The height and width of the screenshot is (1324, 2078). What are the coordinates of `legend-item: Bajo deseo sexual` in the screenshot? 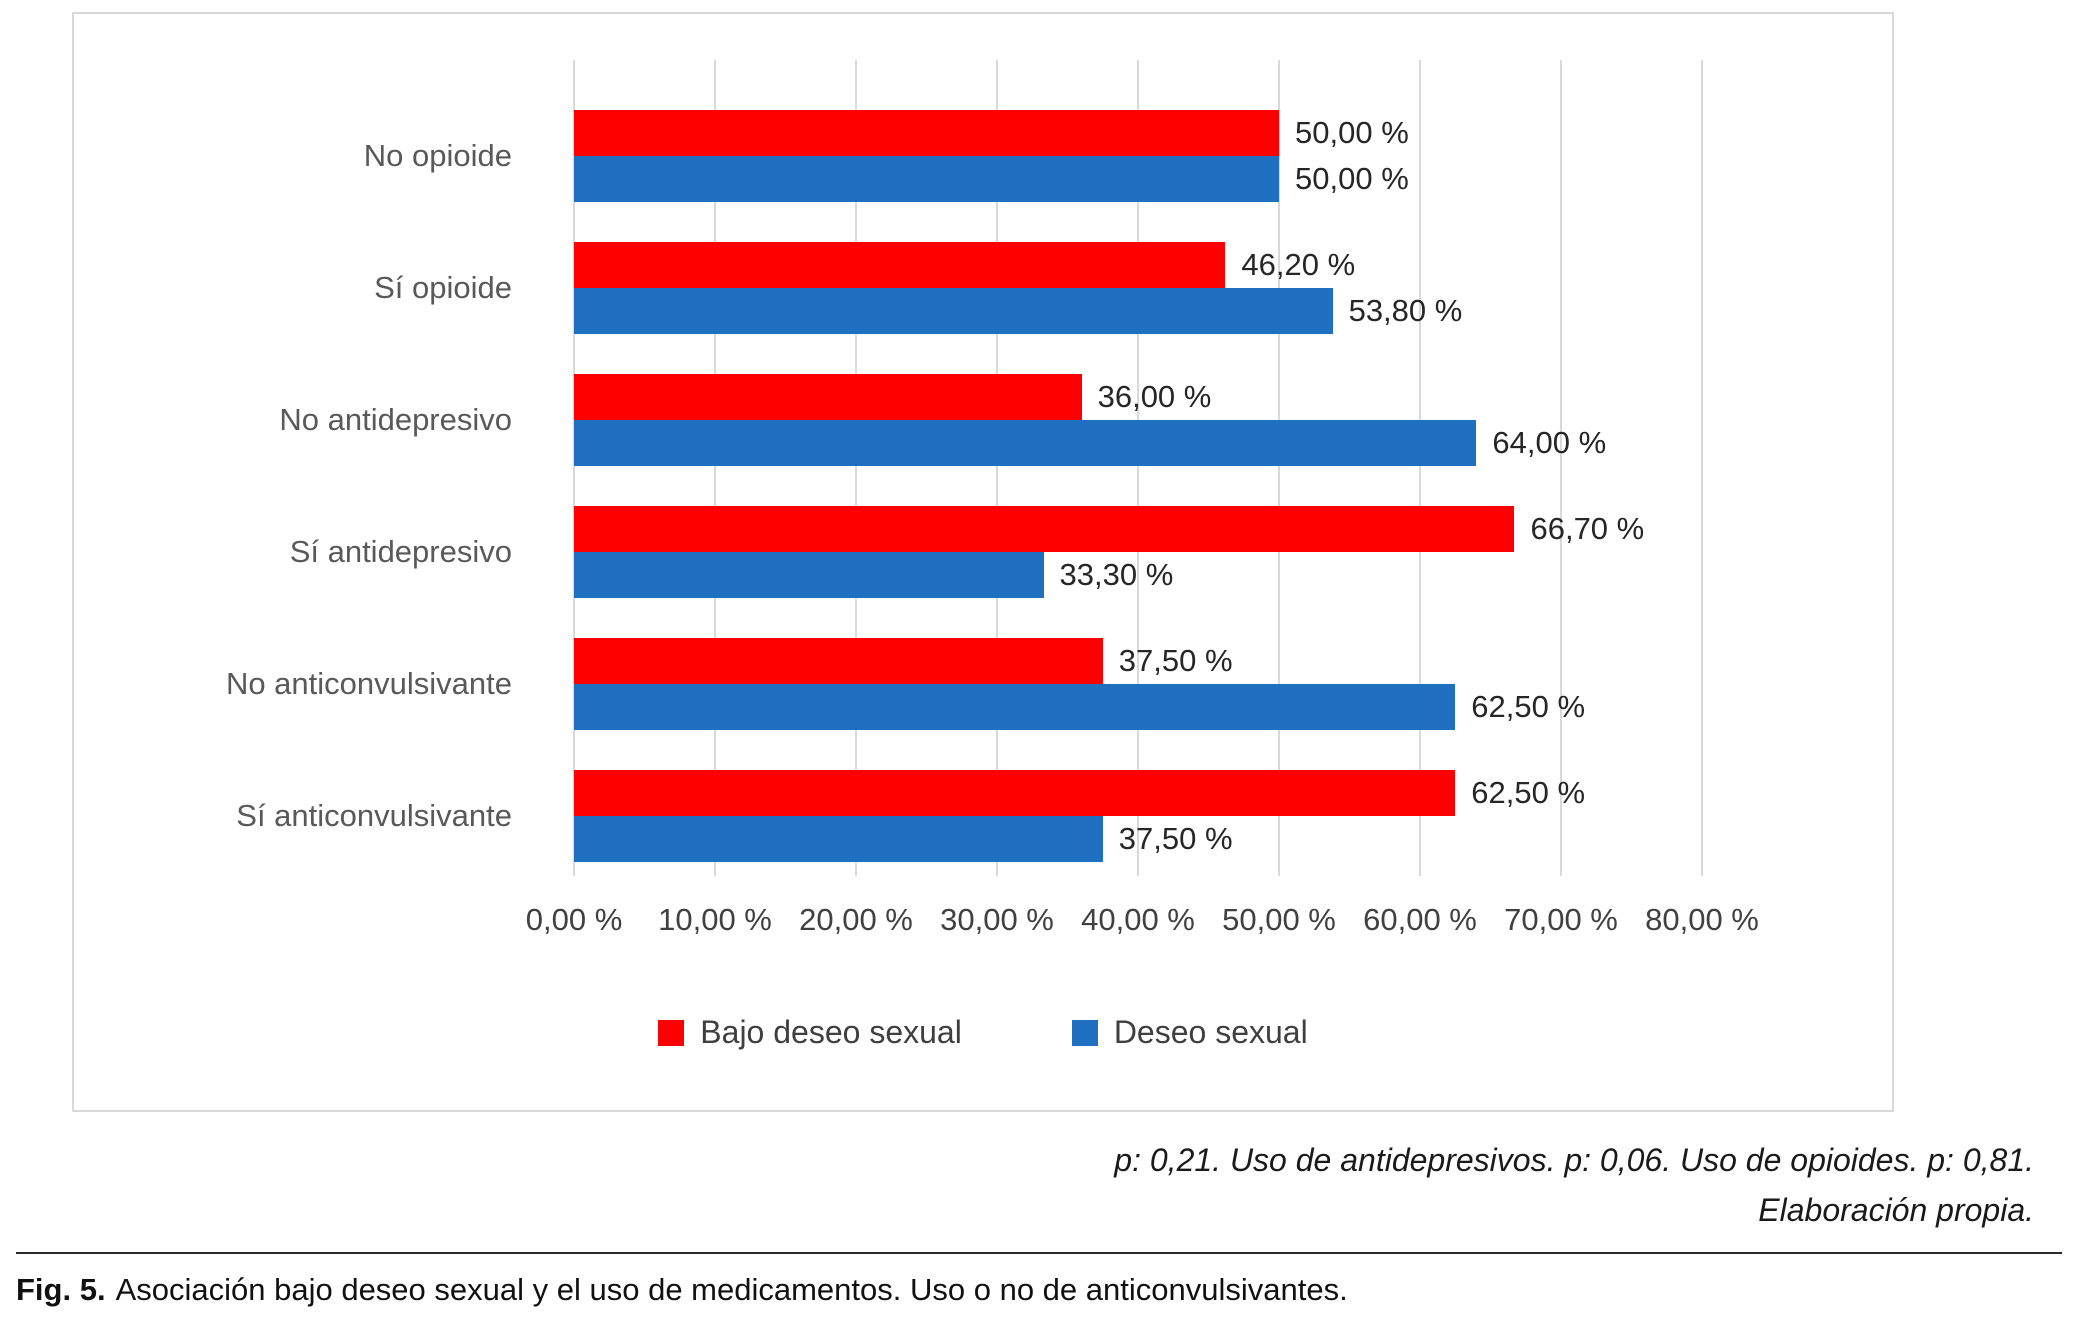 It's located at (810, 1032).